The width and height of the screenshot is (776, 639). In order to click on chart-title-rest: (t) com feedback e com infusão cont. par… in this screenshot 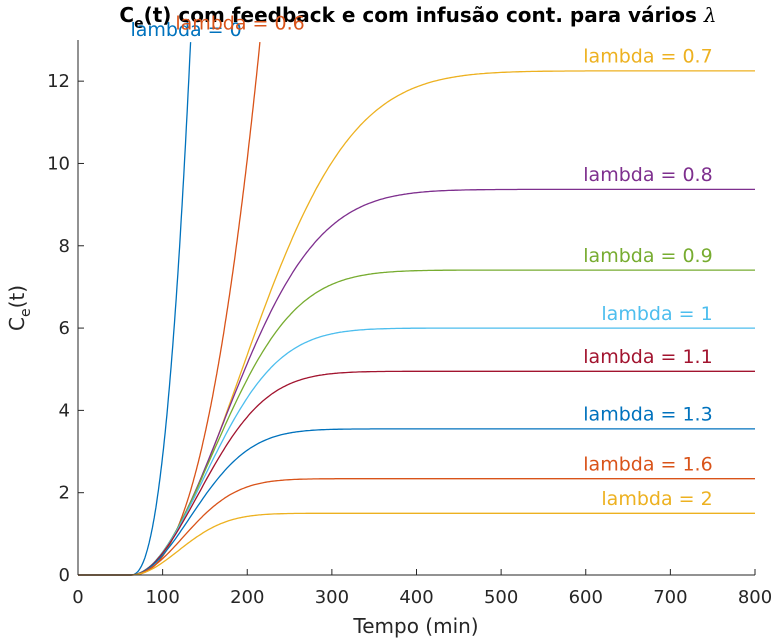, I will do `click(424, 15)`.